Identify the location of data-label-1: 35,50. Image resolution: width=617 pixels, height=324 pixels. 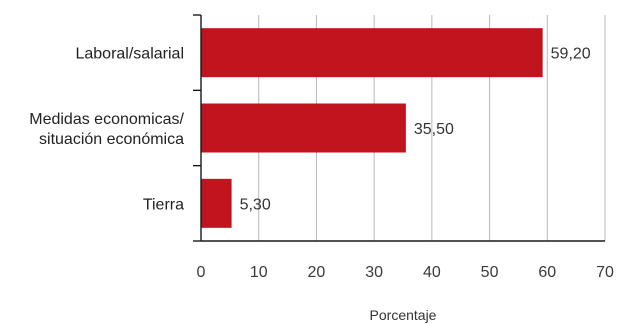
(434, 129).